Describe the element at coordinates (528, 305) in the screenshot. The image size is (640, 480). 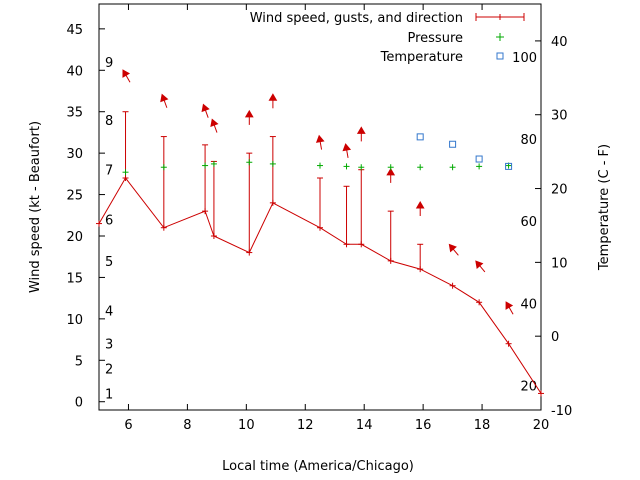
I see `fahrenheit-label: 40` at that location.